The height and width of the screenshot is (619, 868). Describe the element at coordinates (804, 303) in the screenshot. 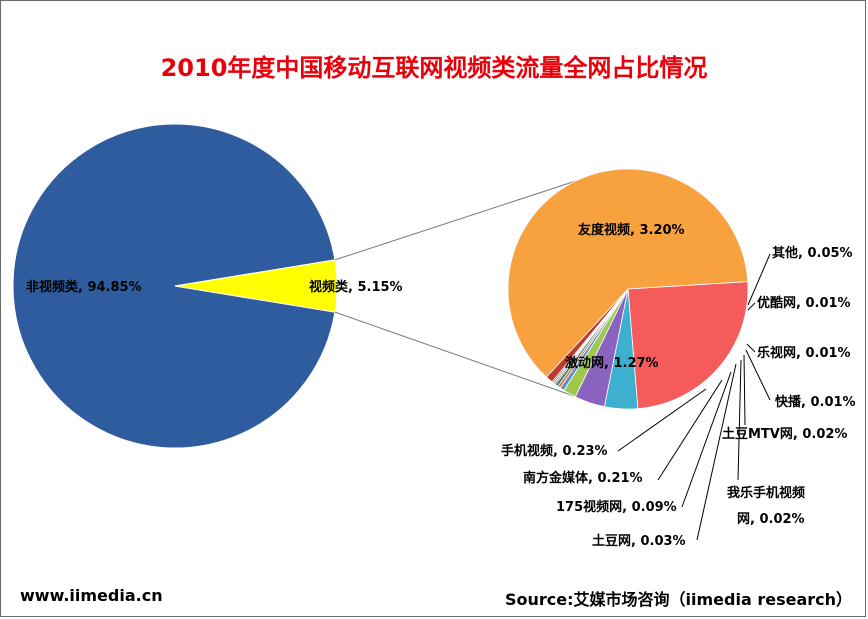

I see `label-secondary-10: 优酷网, 0.01%` at that location.